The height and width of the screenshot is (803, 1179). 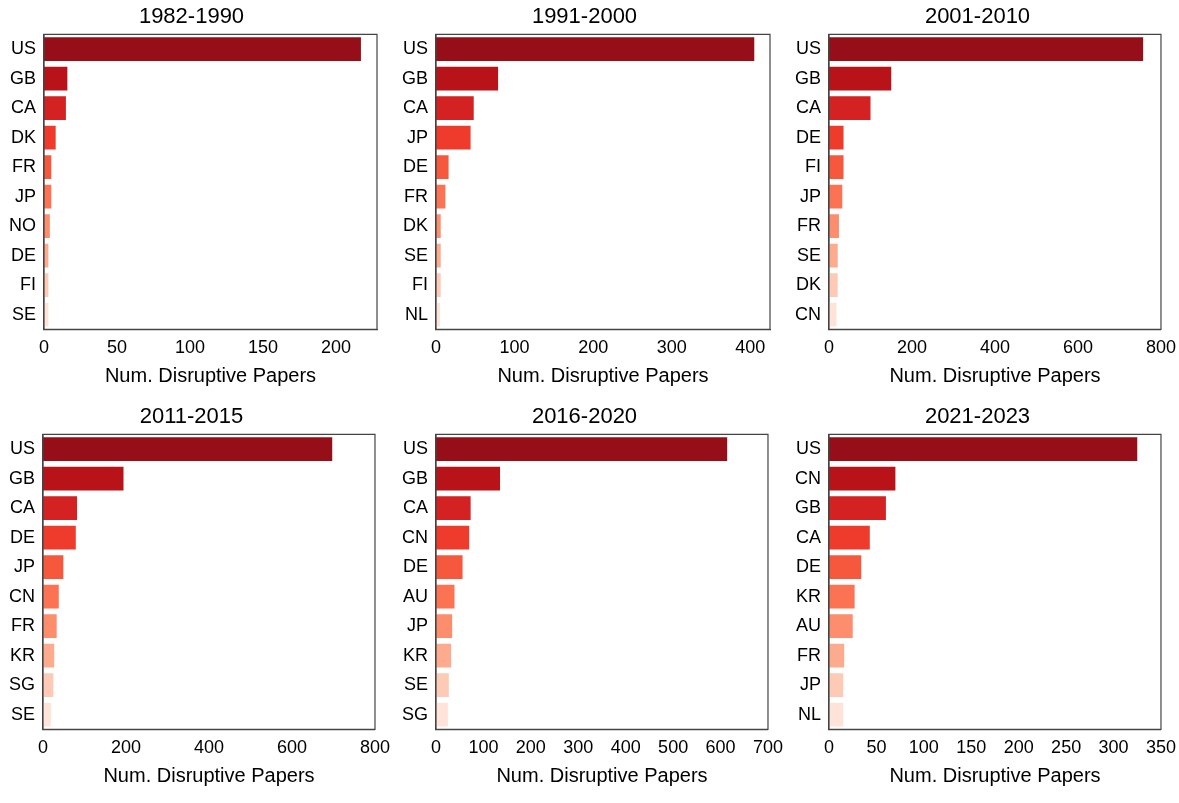 What do you see at coordinates (584, 416) in the screenshot?
I see `chart-title: 2016-2020` at bounding box center [584, 416].